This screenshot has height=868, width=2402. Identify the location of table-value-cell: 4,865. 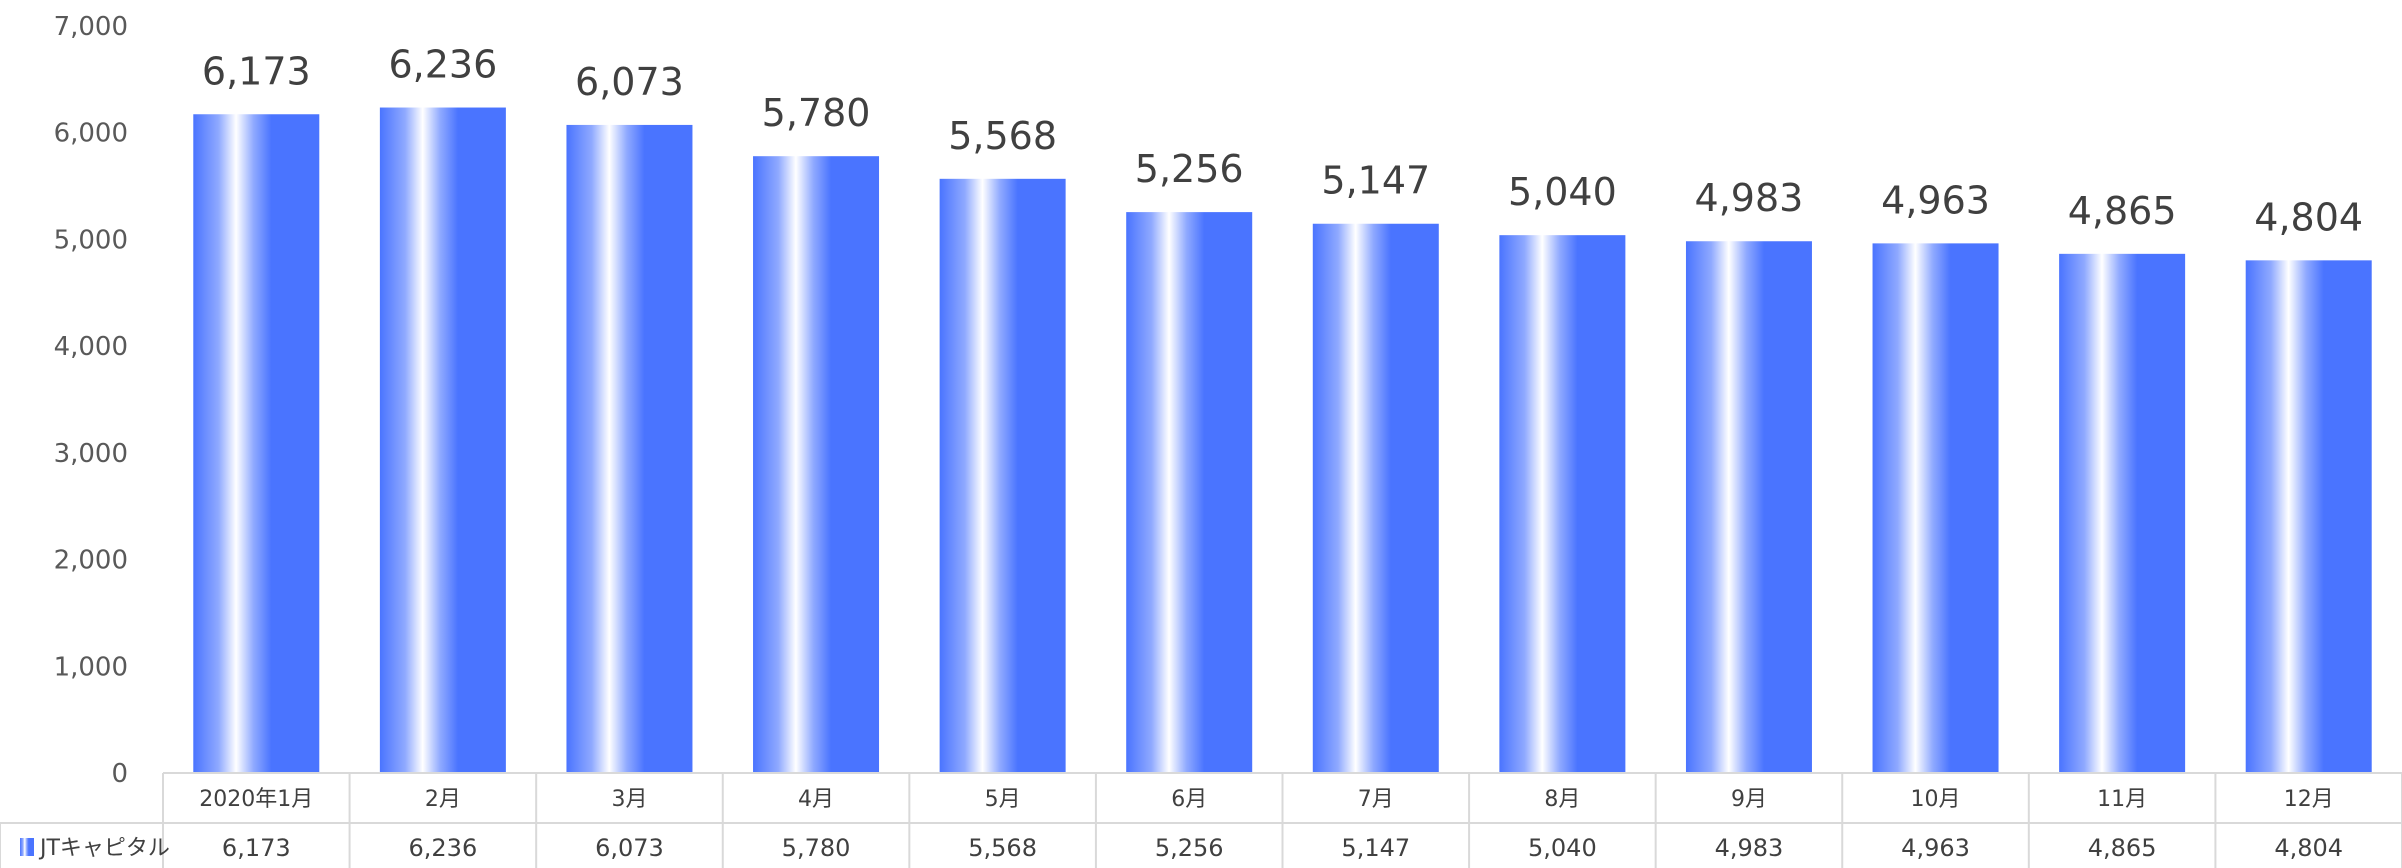
(2122, 848).